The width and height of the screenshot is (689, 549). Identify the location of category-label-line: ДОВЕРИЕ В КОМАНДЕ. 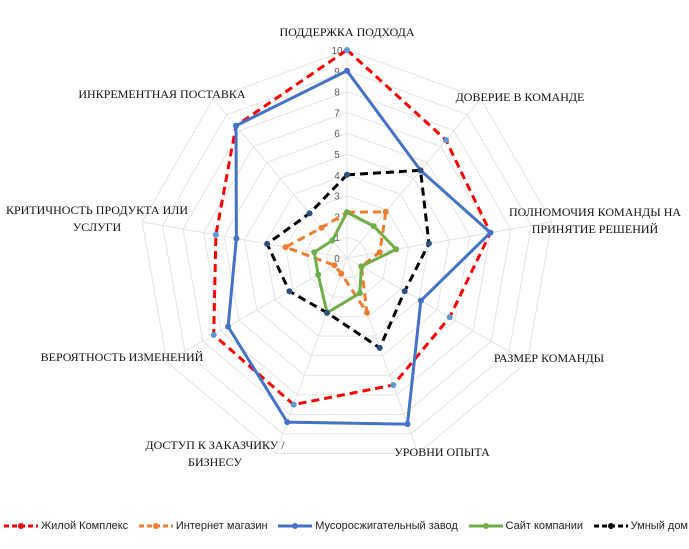
(520, 97).